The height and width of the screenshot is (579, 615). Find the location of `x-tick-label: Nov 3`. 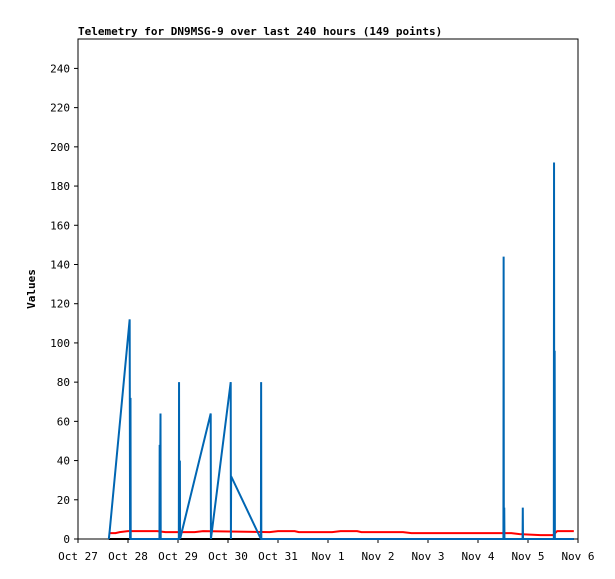

x-tick-label: Nov 3 is located at coordinates (427, 556).